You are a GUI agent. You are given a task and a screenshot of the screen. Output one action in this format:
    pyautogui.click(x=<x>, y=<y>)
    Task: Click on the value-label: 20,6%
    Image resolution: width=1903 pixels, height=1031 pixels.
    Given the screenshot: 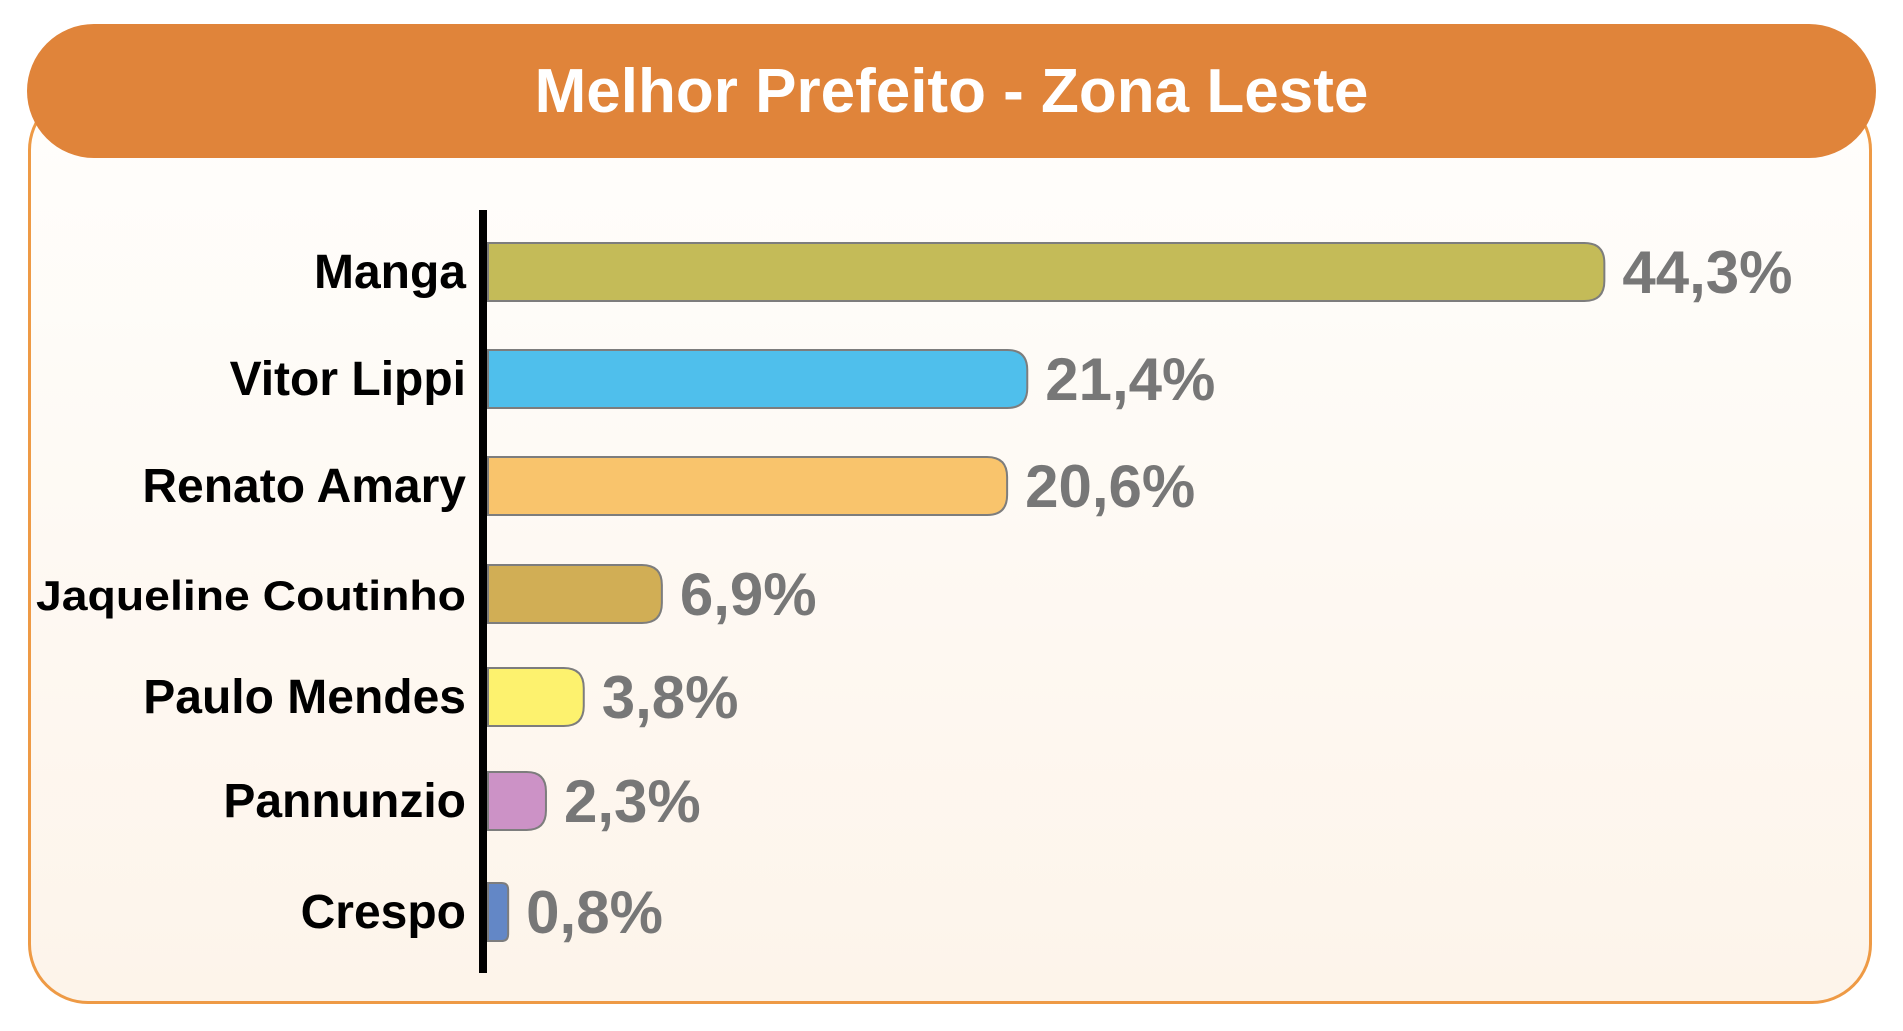 What is the action you would take?
    pyautogui.click(x=1110, y=486)
    